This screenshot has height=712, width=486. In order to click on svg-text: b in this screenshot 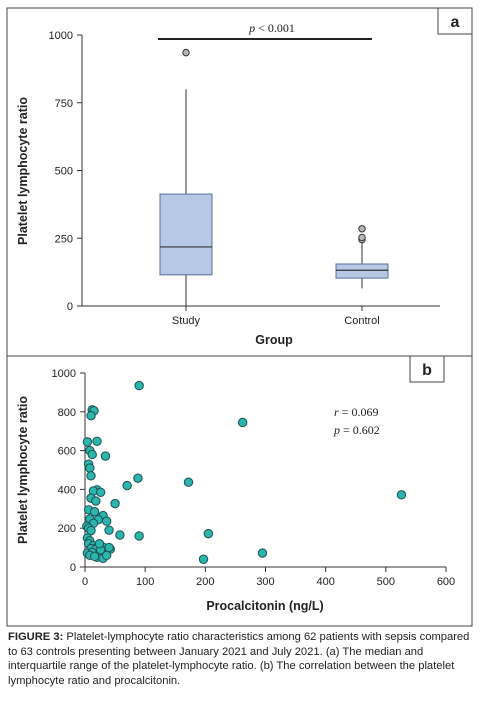, I will do `click(427, 370)`.